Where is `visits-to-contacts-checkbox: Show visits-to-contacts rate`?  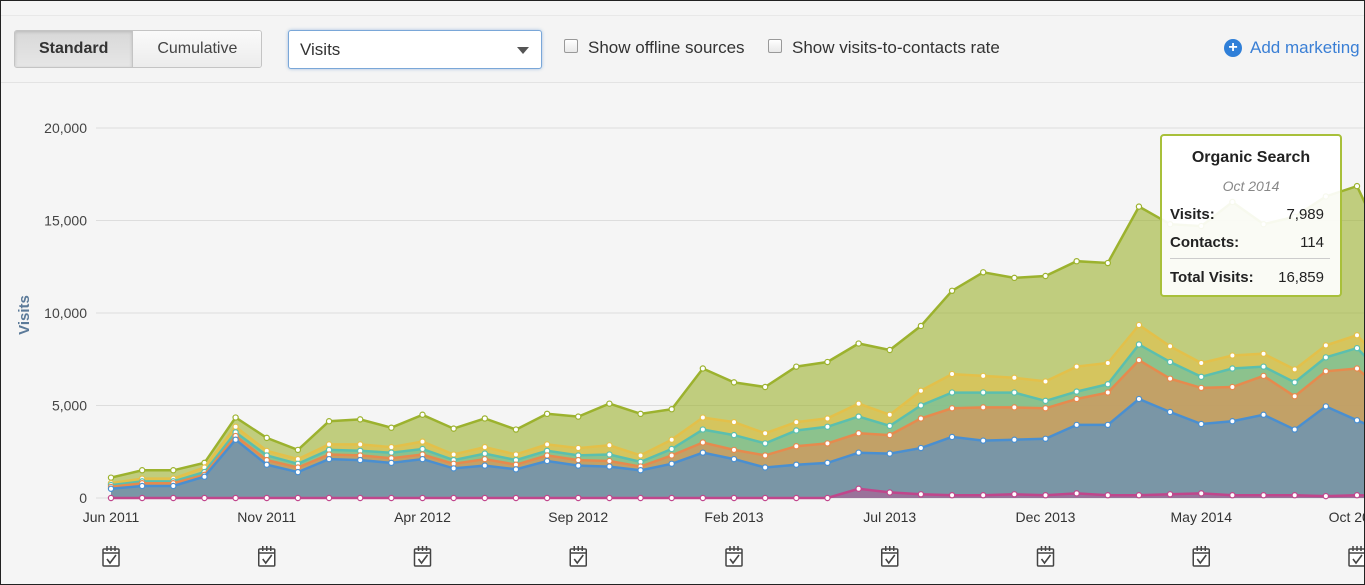
visits-to-contacts-checkbox: Show visits-to-contacts rate is located at coordinates (884, 48).